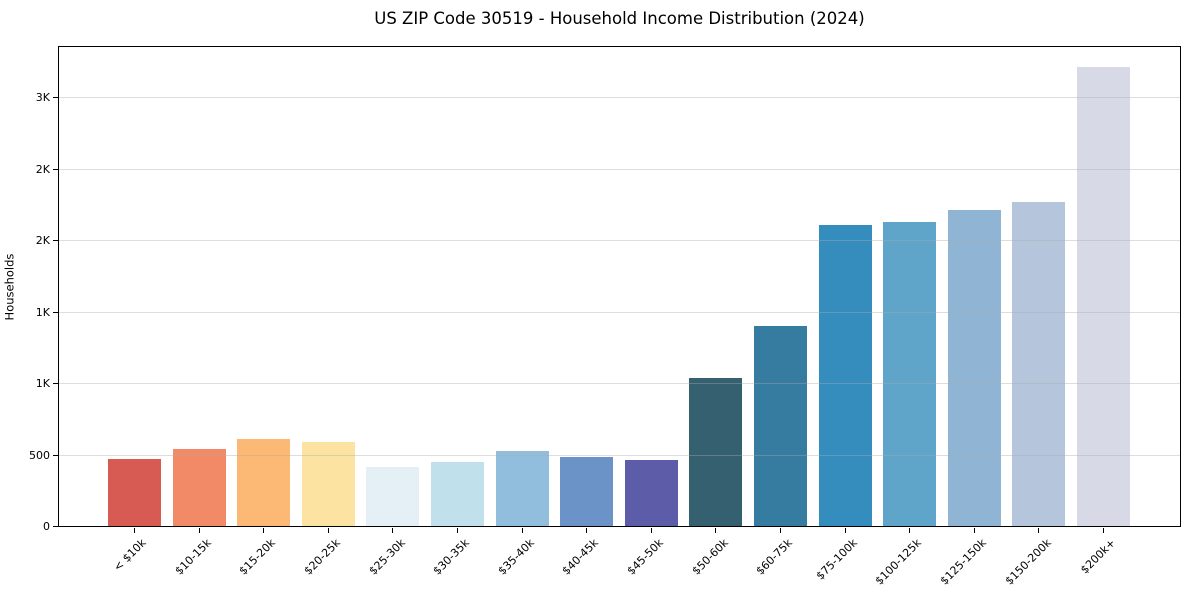 The width and height of the screenshot is (1189, 590). Describe the element at coordinates (1039, 364) in the screenshot. I see `bar-150-200k` at that location.